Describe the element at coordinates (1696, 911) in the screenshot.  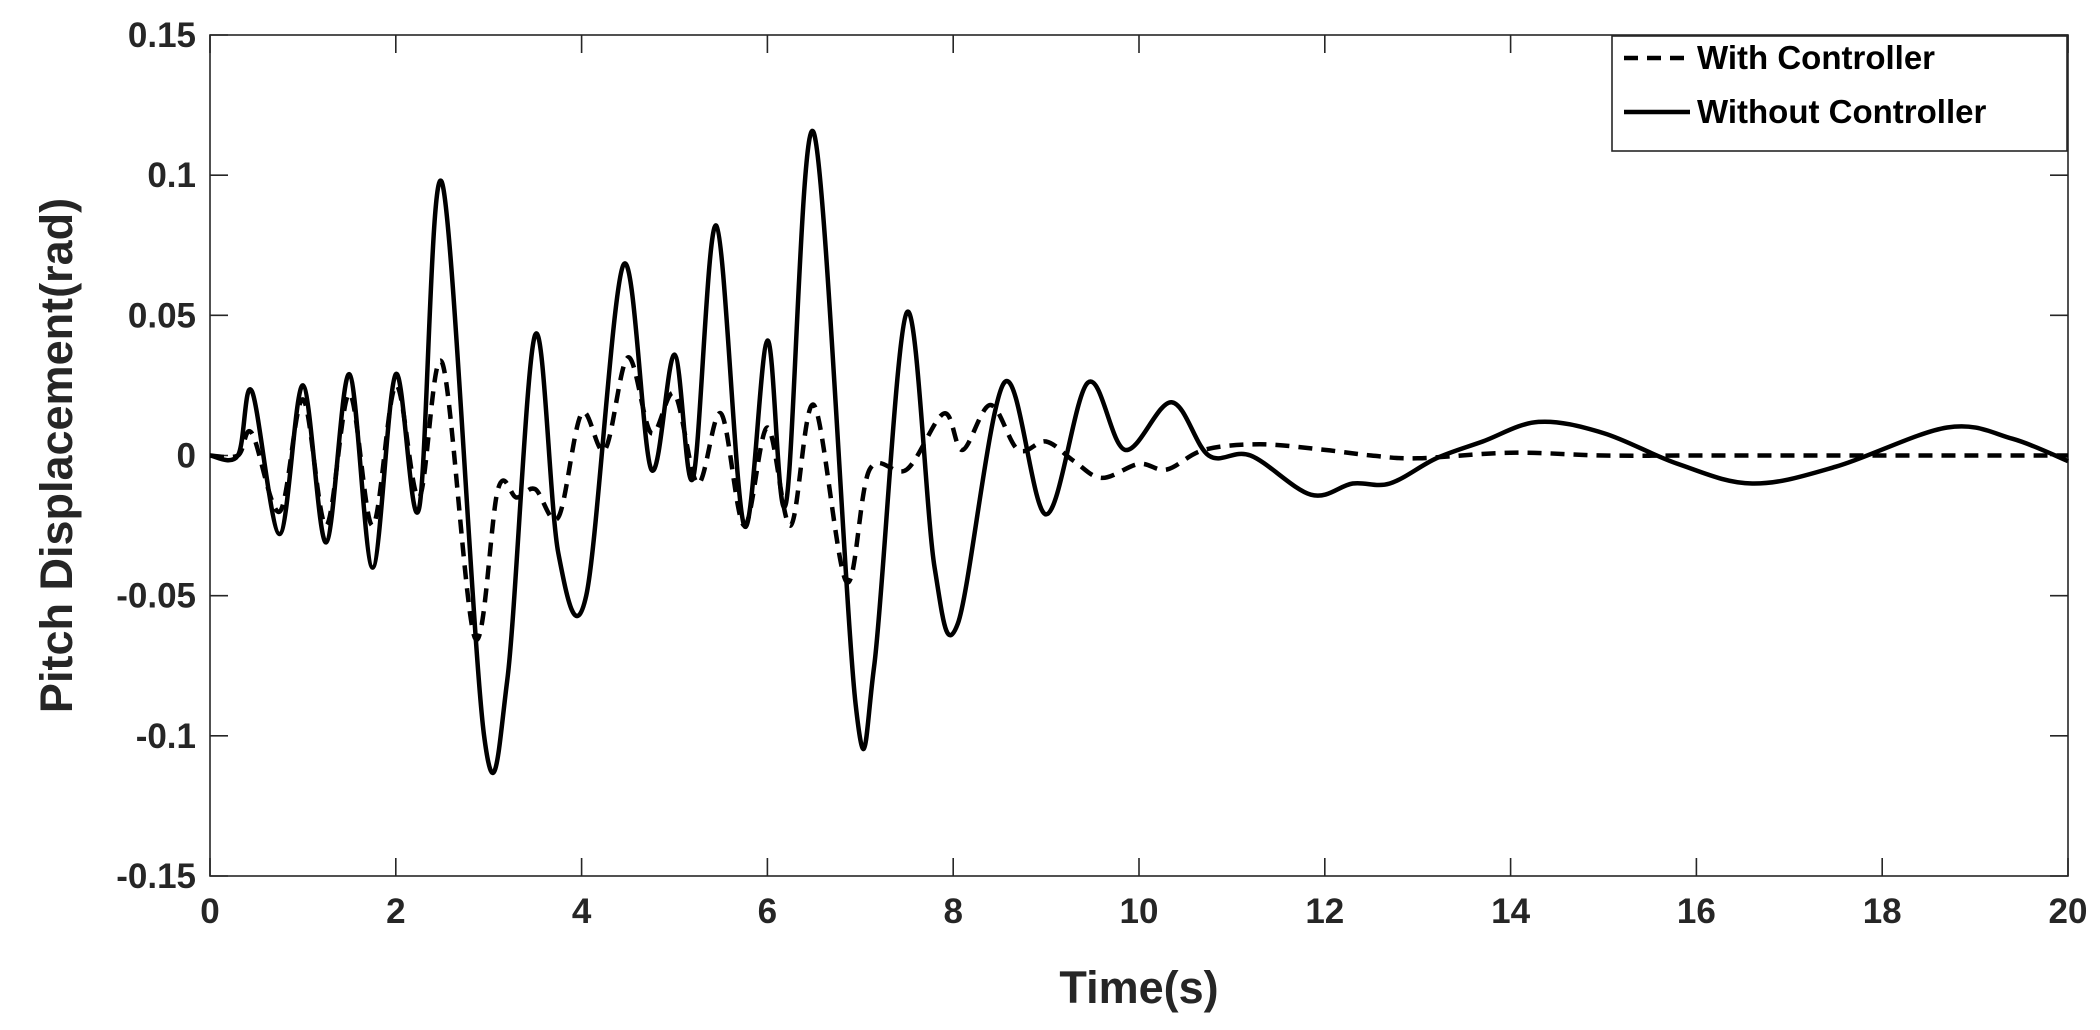
I see `x-tick-label: 16` at that location.